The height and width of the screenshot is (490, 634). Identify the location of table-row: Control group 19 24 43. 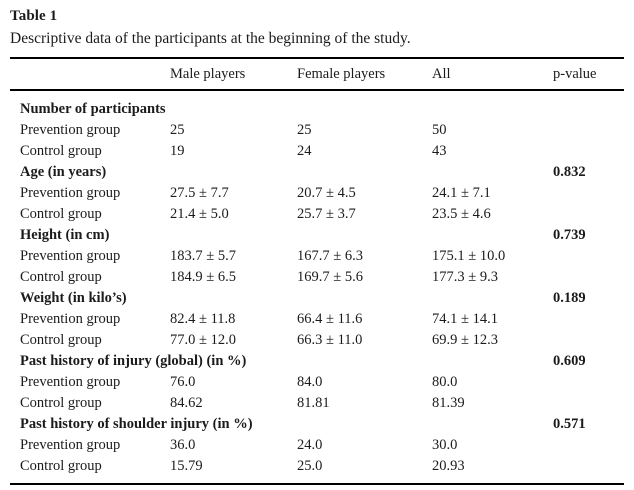
(317, 151).